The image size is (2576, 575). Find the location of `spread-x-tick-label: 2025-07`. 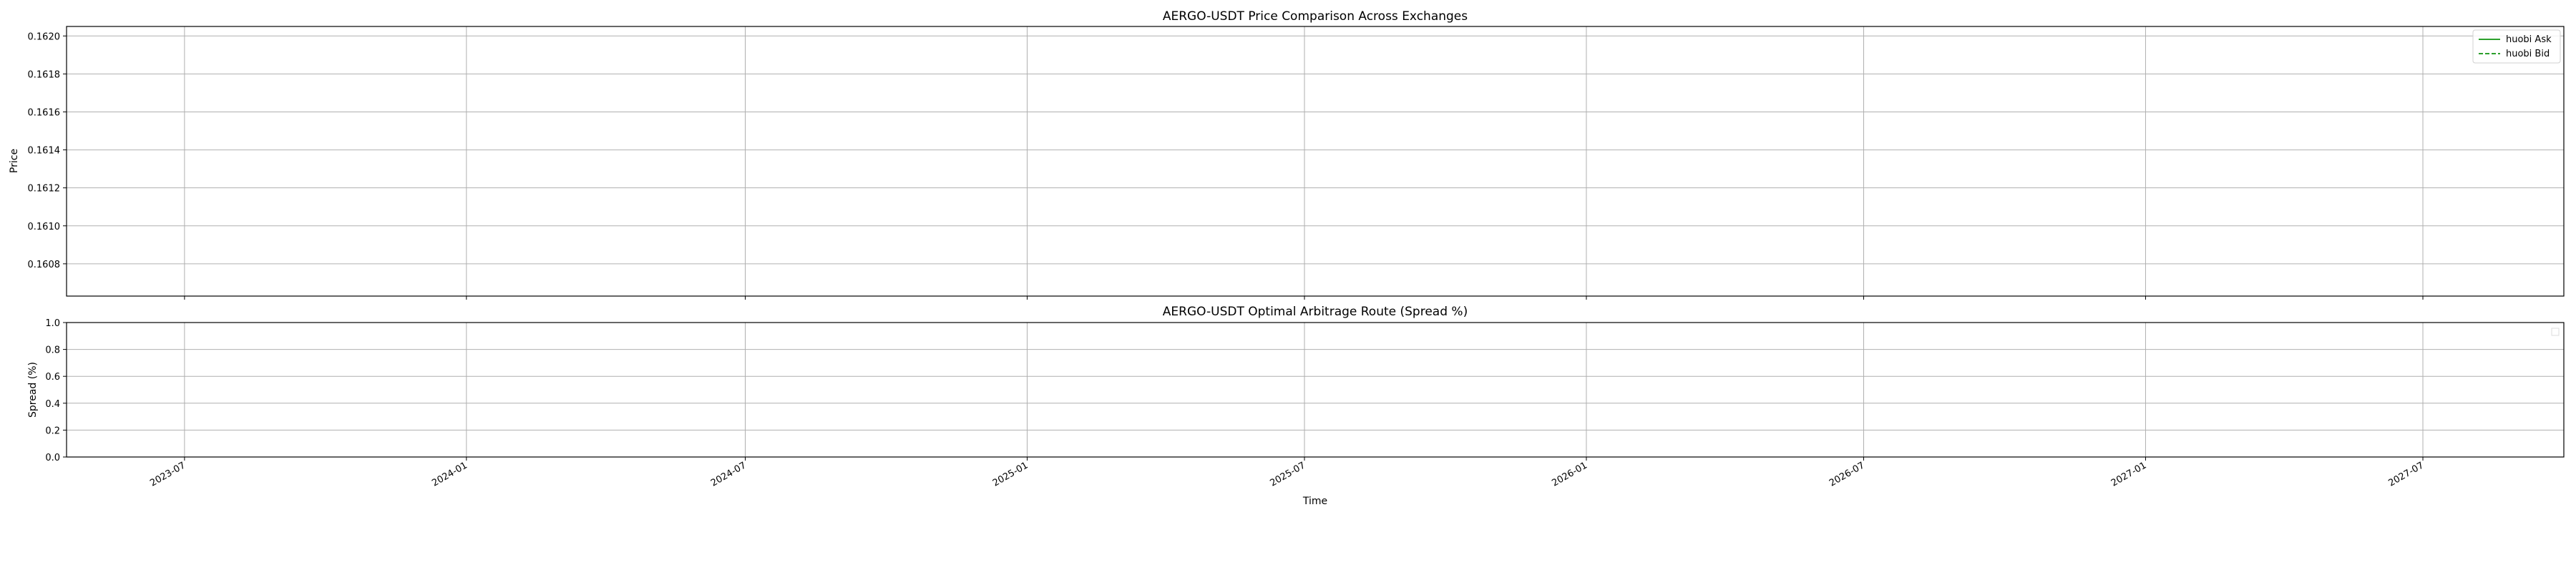

spread-x-tick-label: 2025-07 is located at coordinates (1287, 474).